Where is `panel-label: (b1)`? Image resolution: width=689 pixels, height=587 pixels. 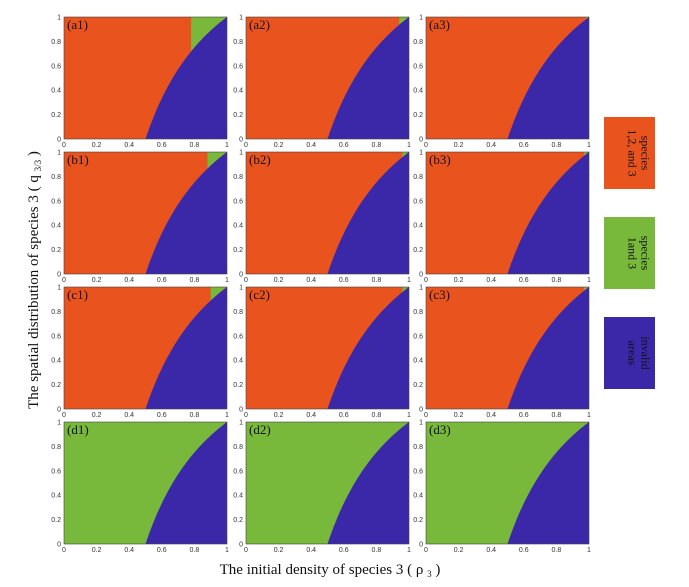
panel-label: (b1) is located at coordinates (78, 159).